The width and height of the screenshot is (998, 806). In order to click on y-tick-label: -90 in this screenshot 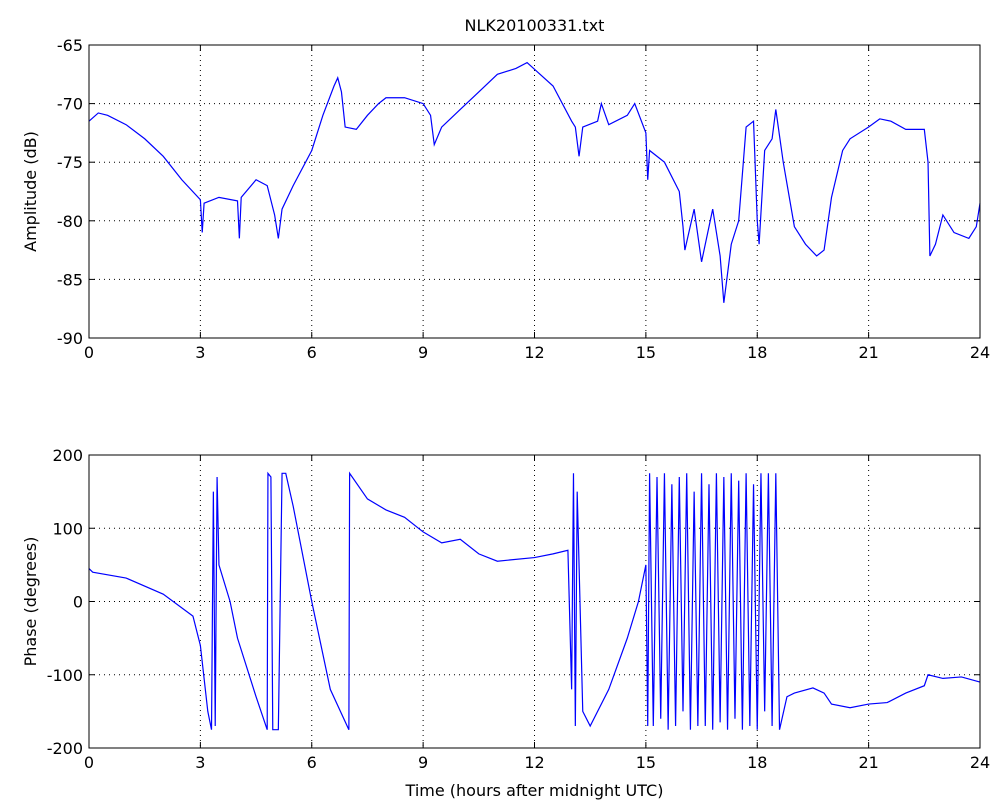, I will do `click(70, 338)`.